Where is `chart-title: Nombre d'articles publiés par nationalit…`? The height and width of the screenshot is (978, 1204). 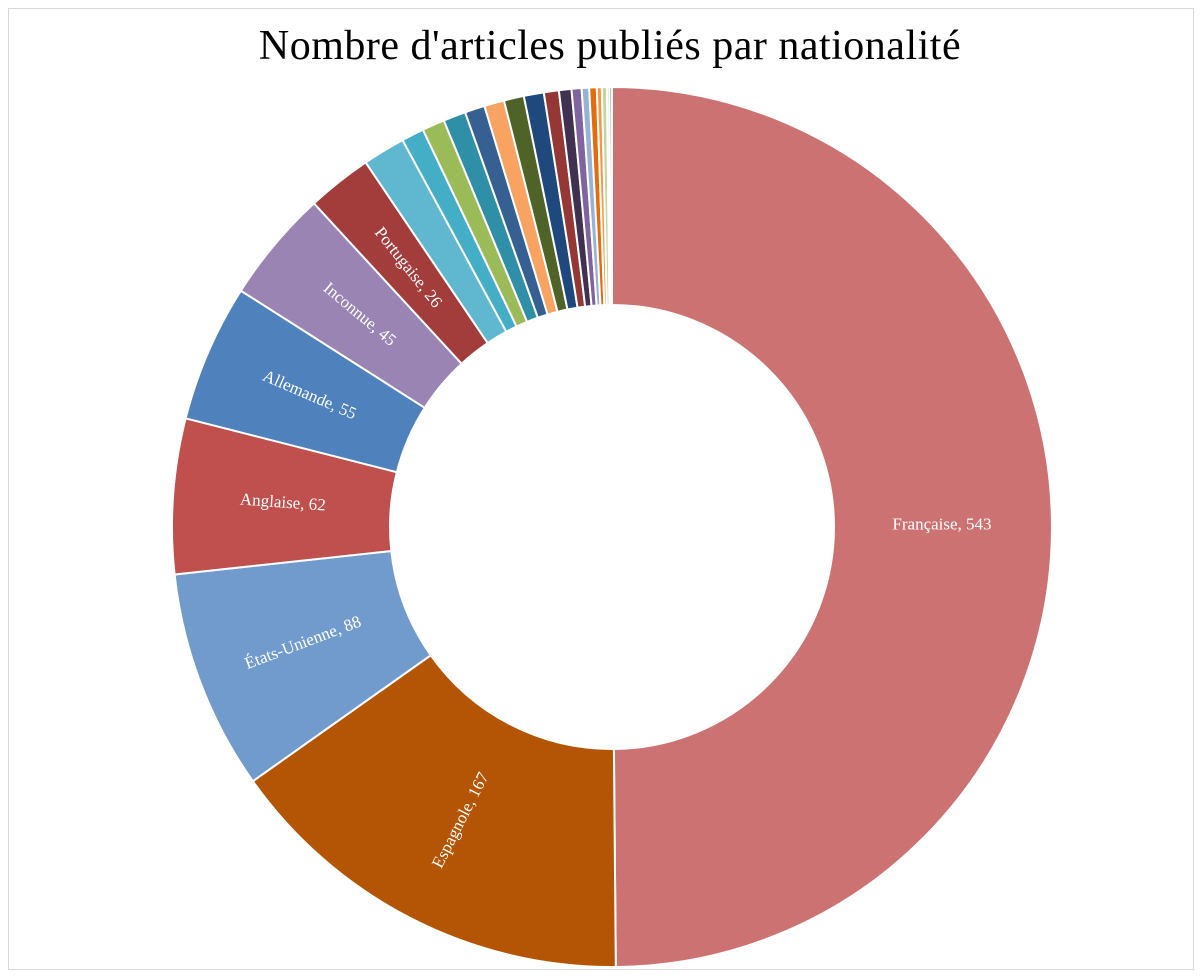 chart-title: Nombre d'articles publiés par nationalit… is located at coordinates (610, 46).